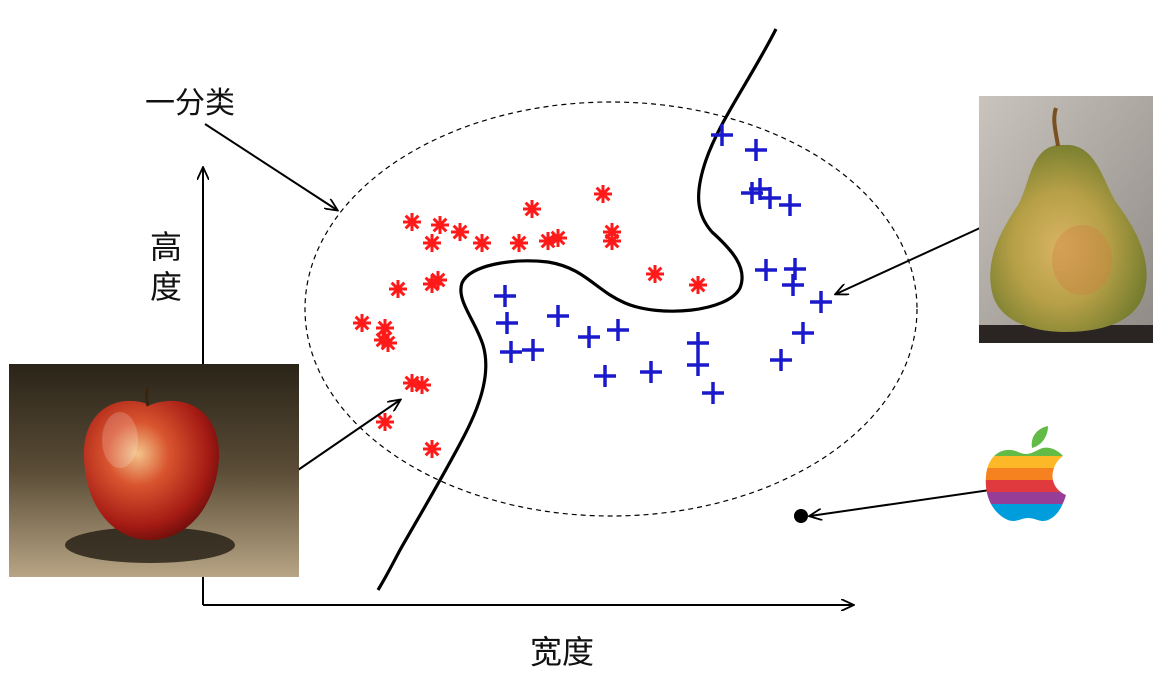 This screenshot has width=1162, height=698. Describe the element at coordinates (1025, 473) in the screenshot. I see `apple-rainbow-logo` at that location.